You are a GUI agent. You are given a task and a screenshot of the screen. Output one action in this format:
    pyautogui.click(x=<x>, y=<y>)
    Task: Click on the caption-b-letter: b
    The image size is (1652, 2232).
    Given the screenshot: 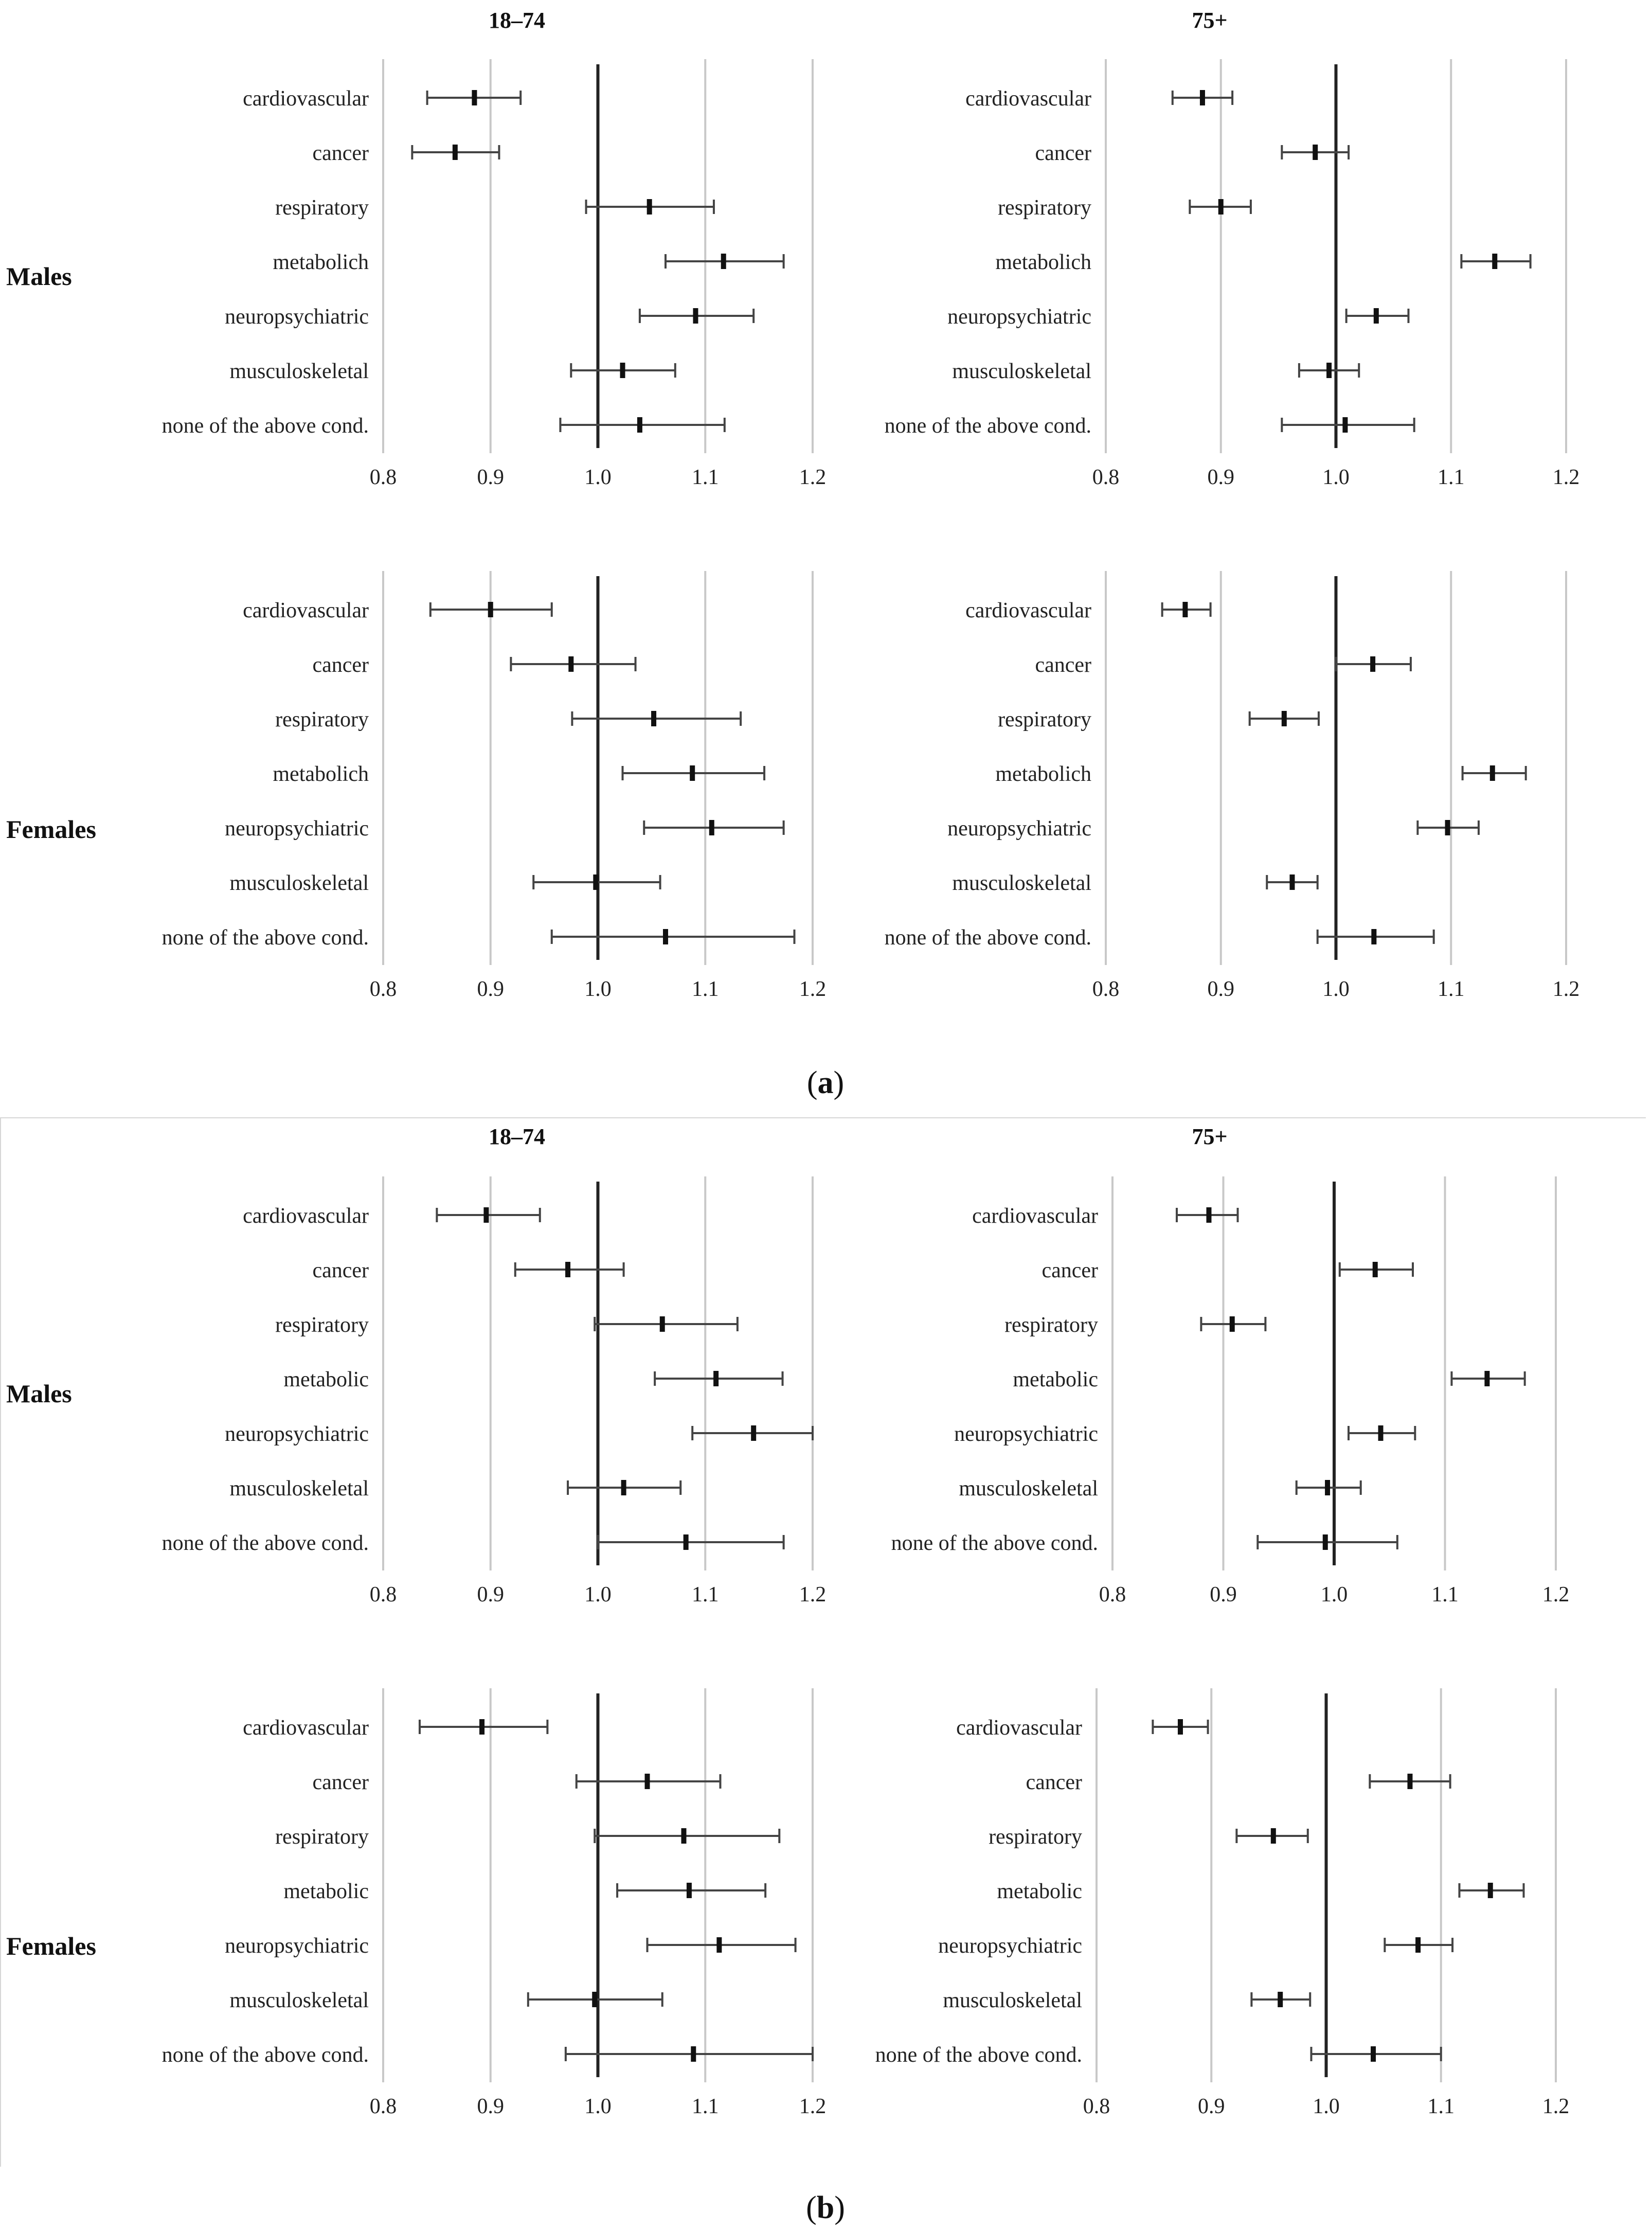 What is the action you would take?
    pyautogui.click(x=825, y=2207)
    